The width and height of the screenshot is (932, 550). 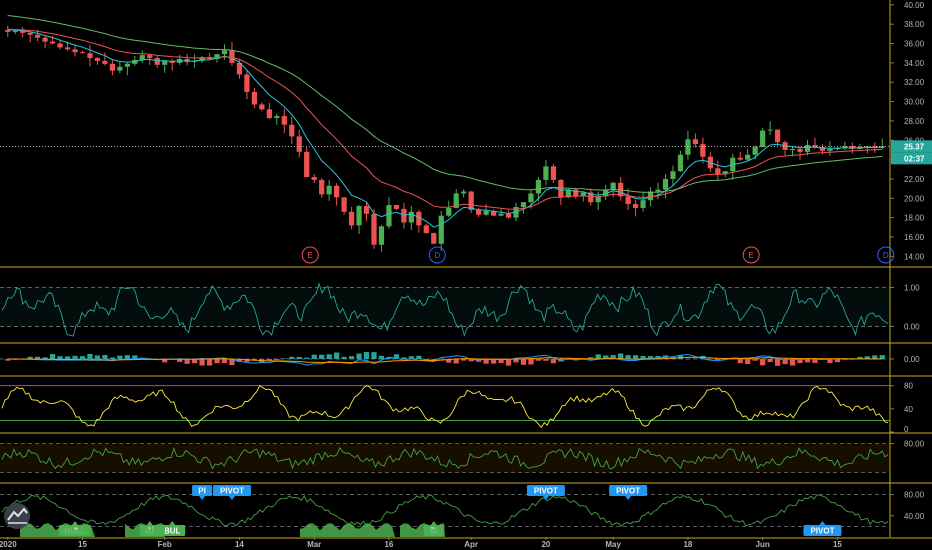 I want to click on time-tick-label: 16, so click(x=388, y=544).